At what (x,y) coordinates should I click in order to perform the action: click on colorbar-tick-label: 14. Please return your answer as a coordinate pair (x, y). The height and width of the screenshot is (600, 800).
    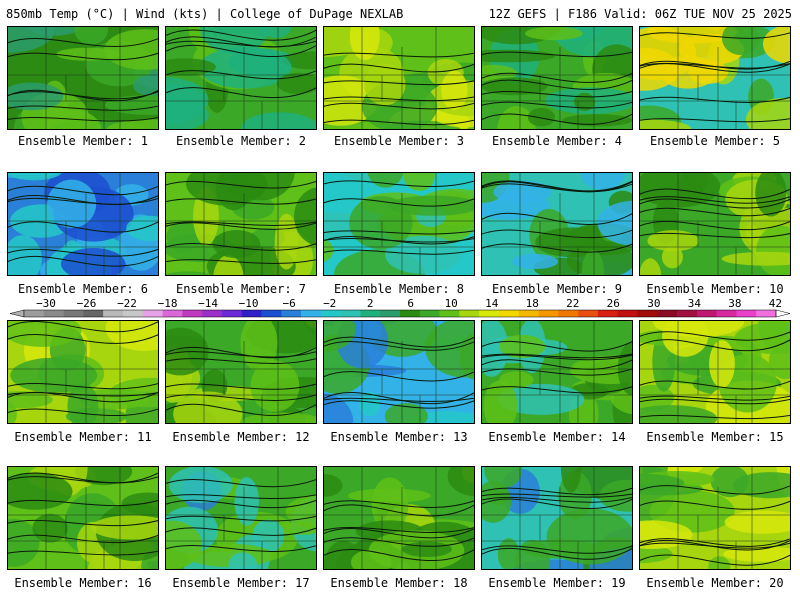
    Looking at the image, I should click on (492, 303).